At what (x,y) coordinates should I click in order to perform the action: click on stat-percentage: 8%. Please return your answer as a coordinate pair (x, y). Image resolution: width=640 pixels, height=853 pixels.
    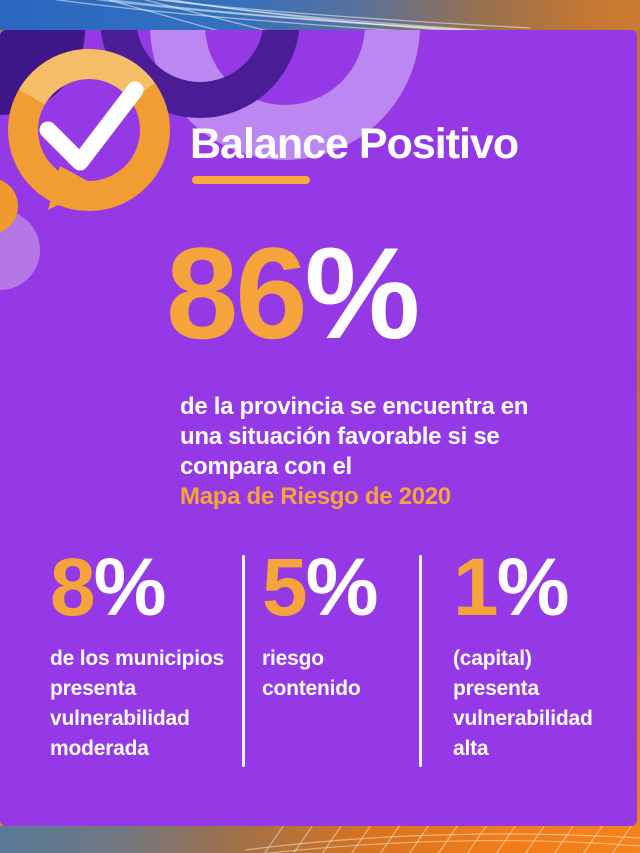
    Looking at the image, I should click on (145, 588).